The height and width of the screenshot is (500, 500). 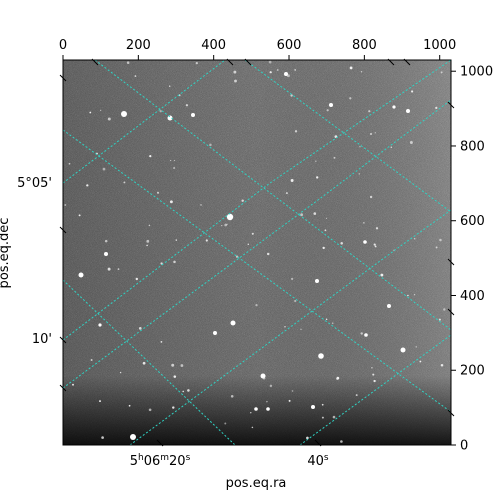 What do you see at coordinates (213, 45) in the screenshot?
I see `top-tick-label: 400` at bounding box center [213, 45].